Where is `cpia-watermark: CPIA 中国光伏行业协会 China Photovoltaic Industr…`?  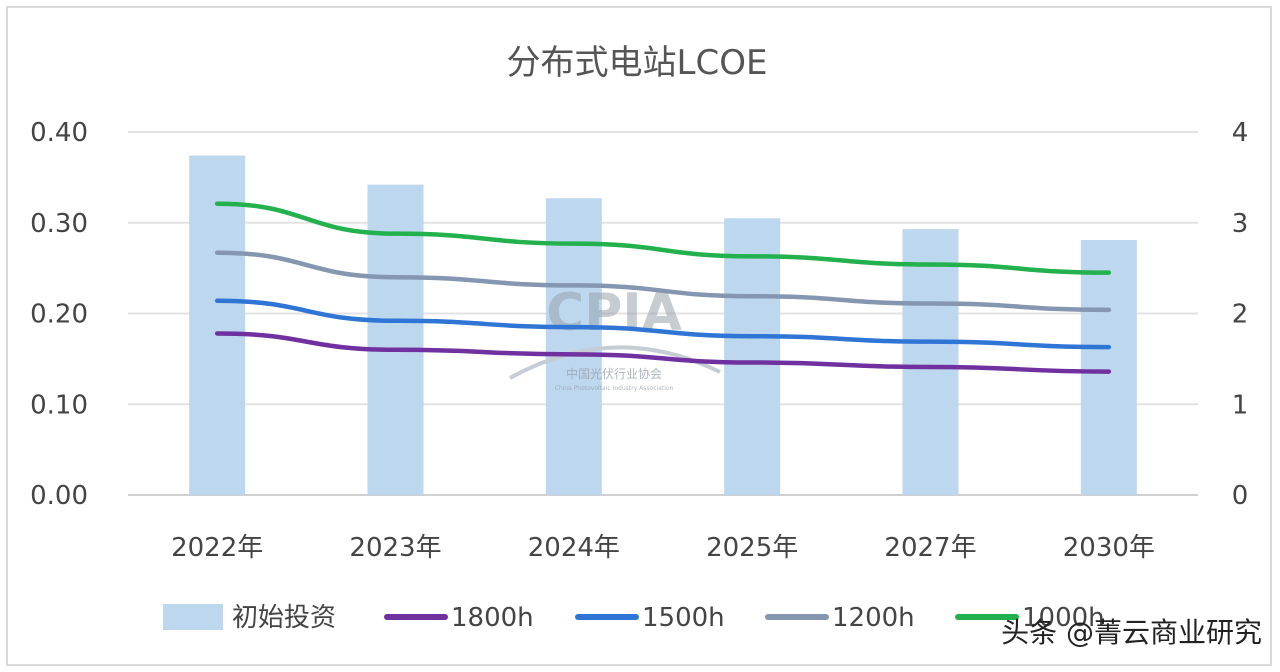
cpia-watermark: CPIA 中国光伏行业协会 China Photovoltaic Industr… is located at coordinates (615, 337).